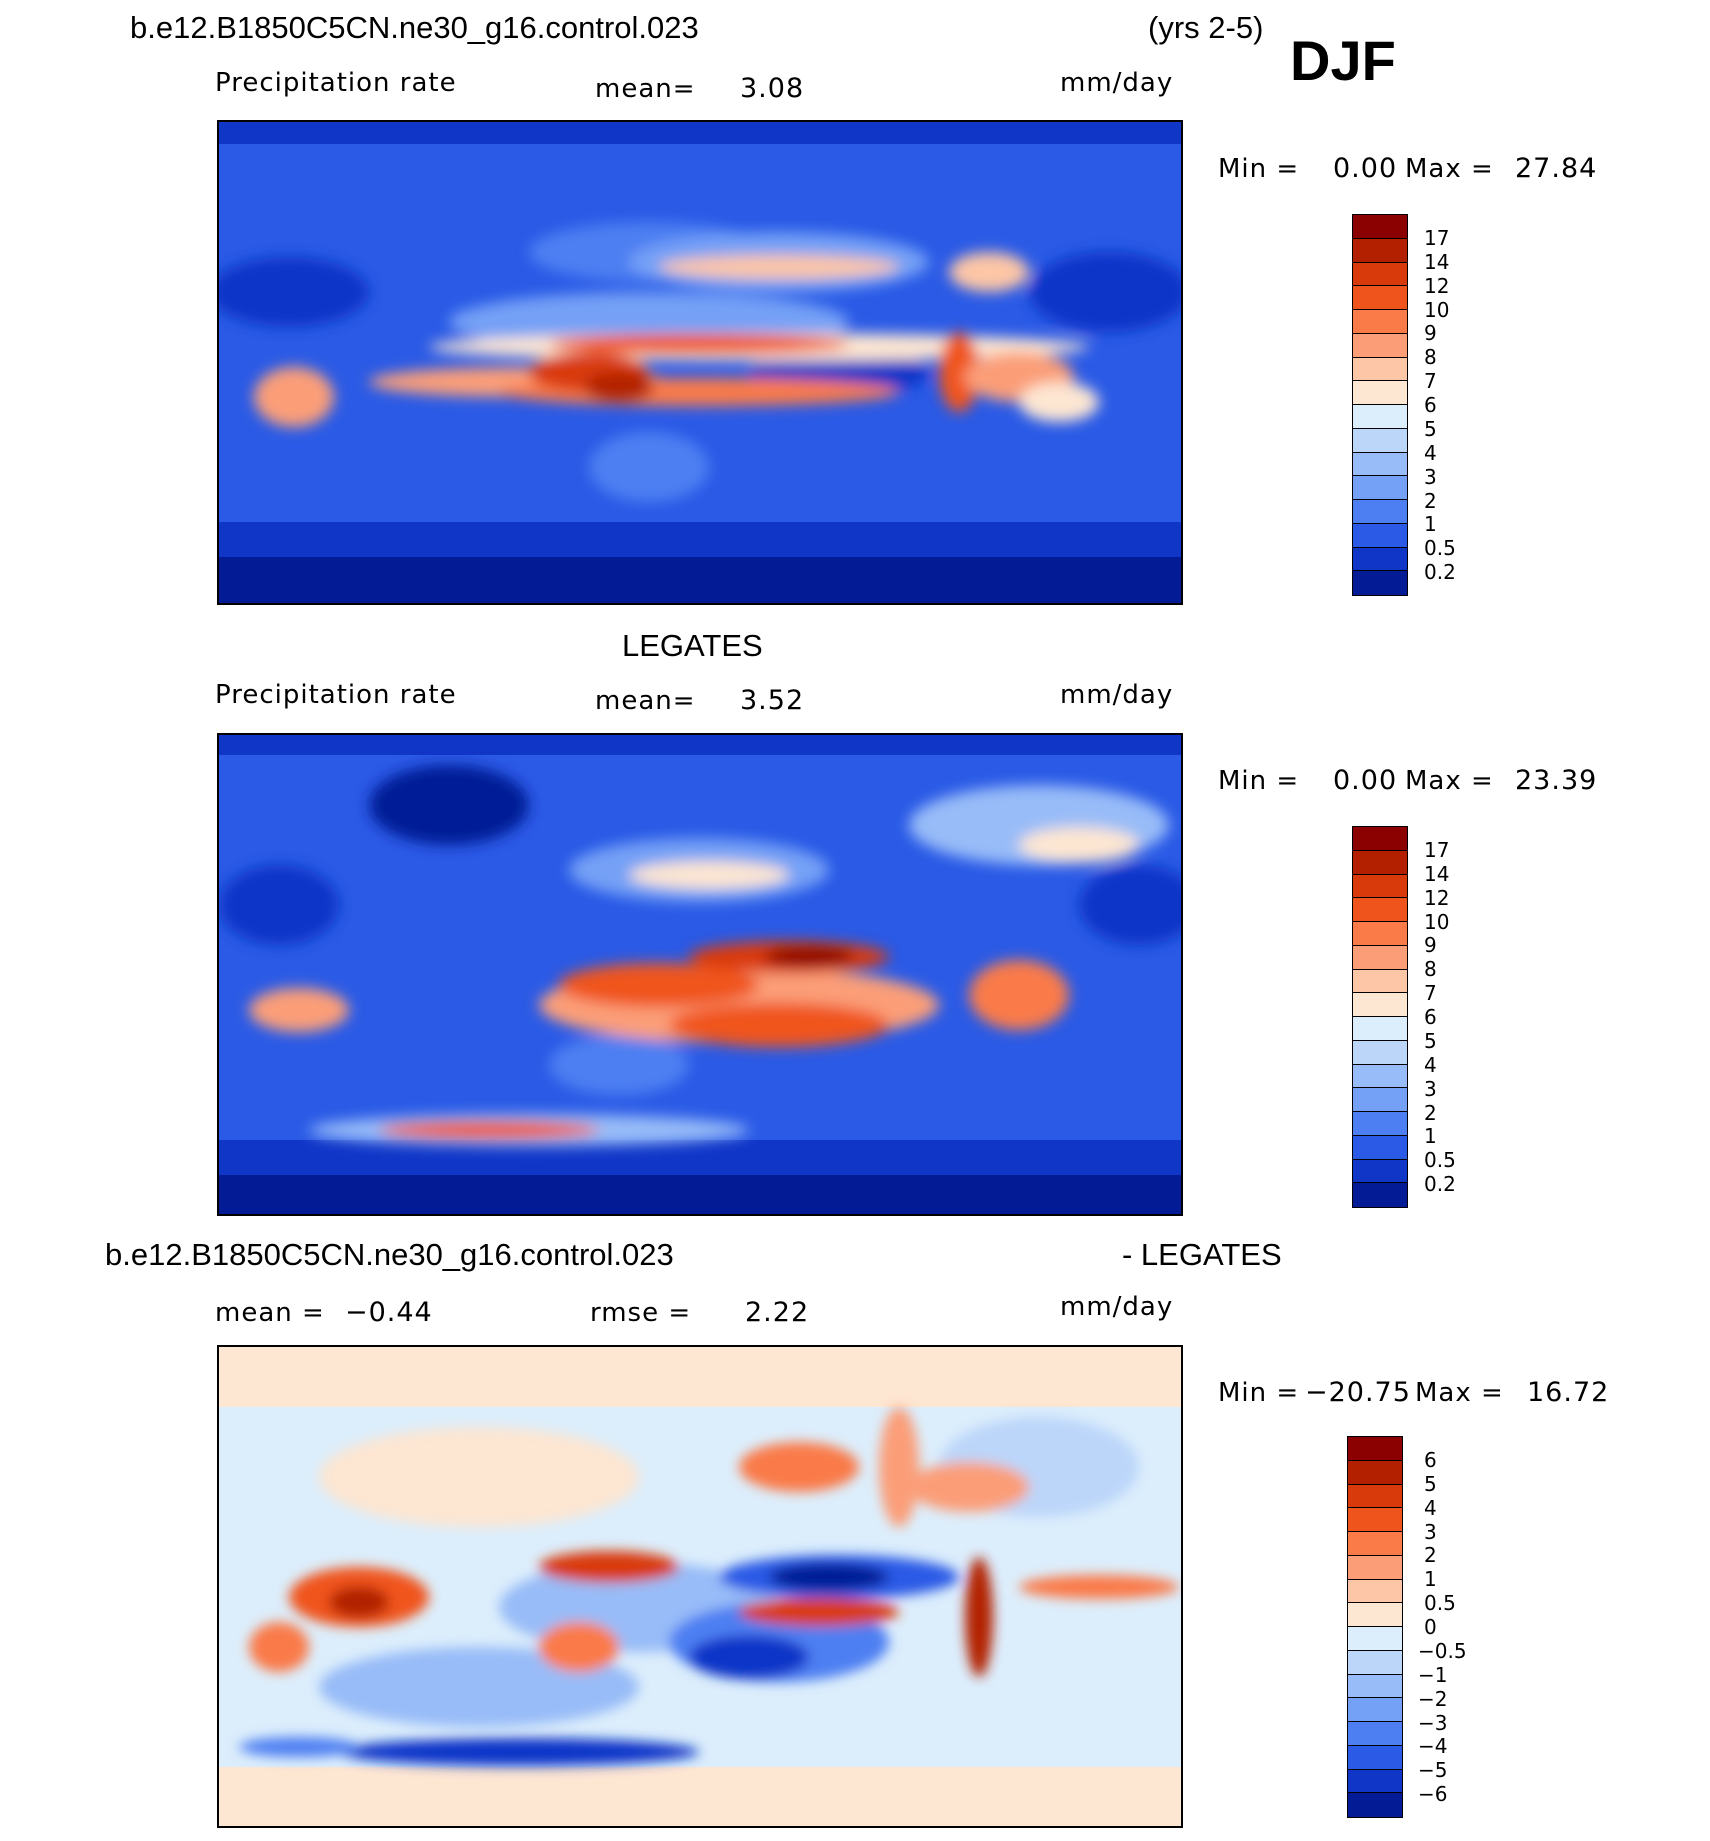 The width and height of the screenshot is (1710, 1841). I want to click on panel3-min-value: −20.75, so click(1358, 1392).